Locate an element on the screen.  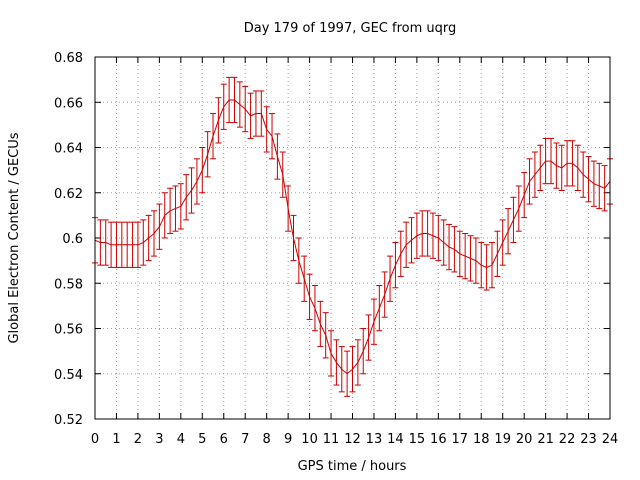
x-tick-label: 24 is located at coordinates (610, 439).